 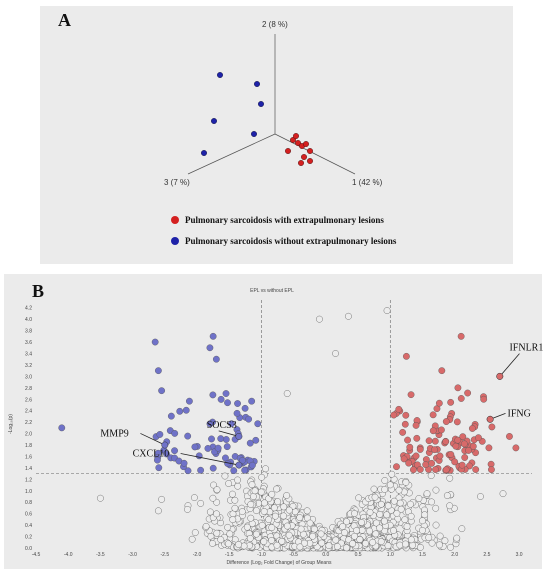 What do you see at coordinates (28, 503) in the screenshot?
I see `y-tick-label: 0.8` at bounding box center [28, 503].